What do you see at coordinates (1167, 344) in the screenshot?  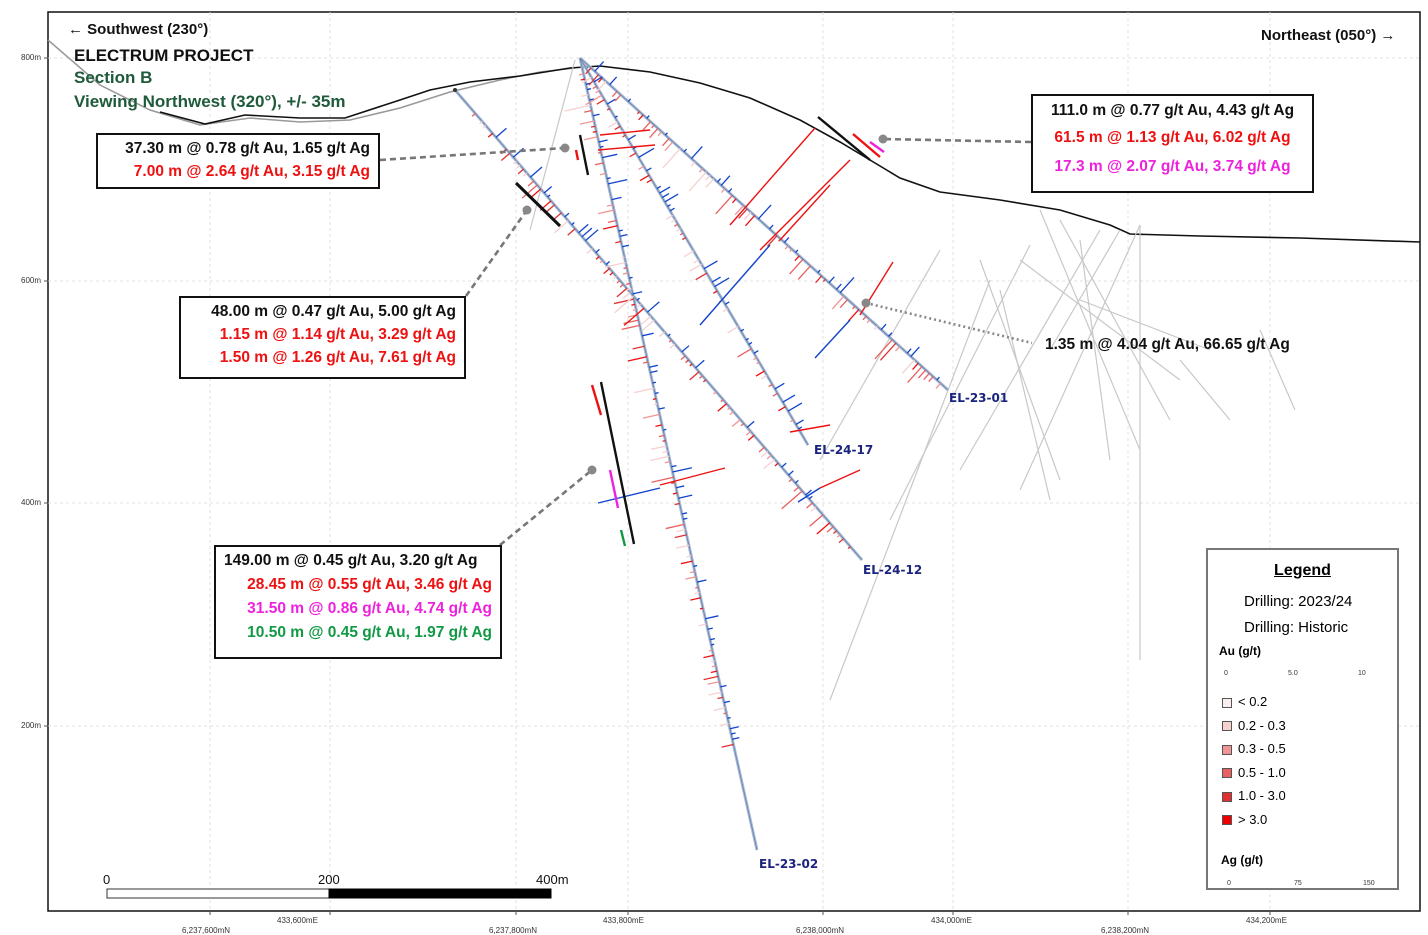 I see `intercept-label-4: 1.35 m @ 4.04 g/t Au, 66.65 g/t Ag` at bounding box center [1167, 344].